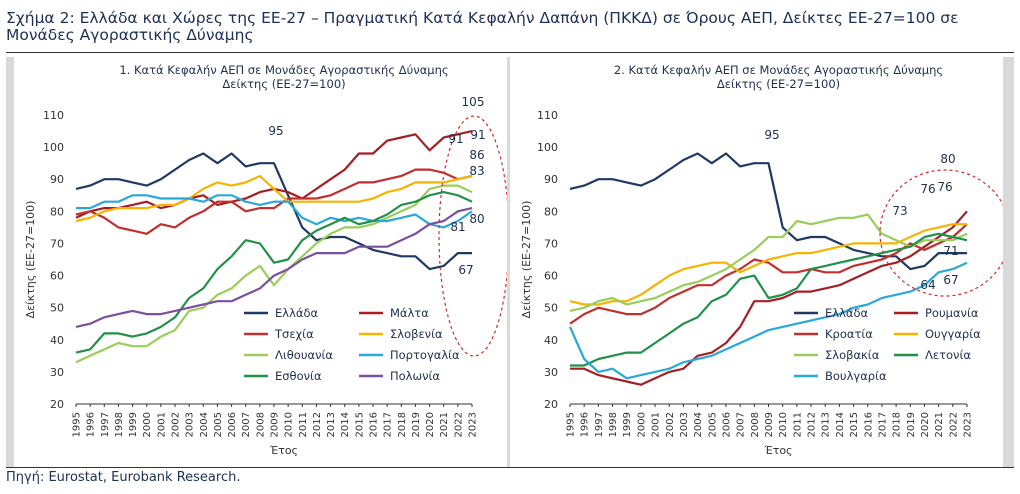 The height and width of the screenshot is (494, 1020). What do you see at coordinates (510, 467) in the screenshot?
I see `source-rule` at bounding box center [510, 467].